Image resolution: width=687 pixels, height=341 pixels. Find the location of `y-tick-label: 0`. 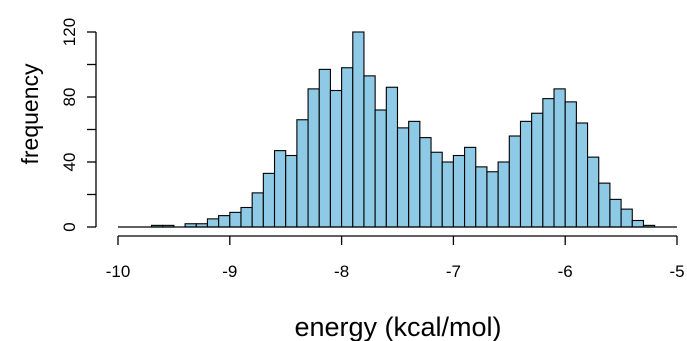

y-tick-label: 0 is located at coordinates (69, 226).